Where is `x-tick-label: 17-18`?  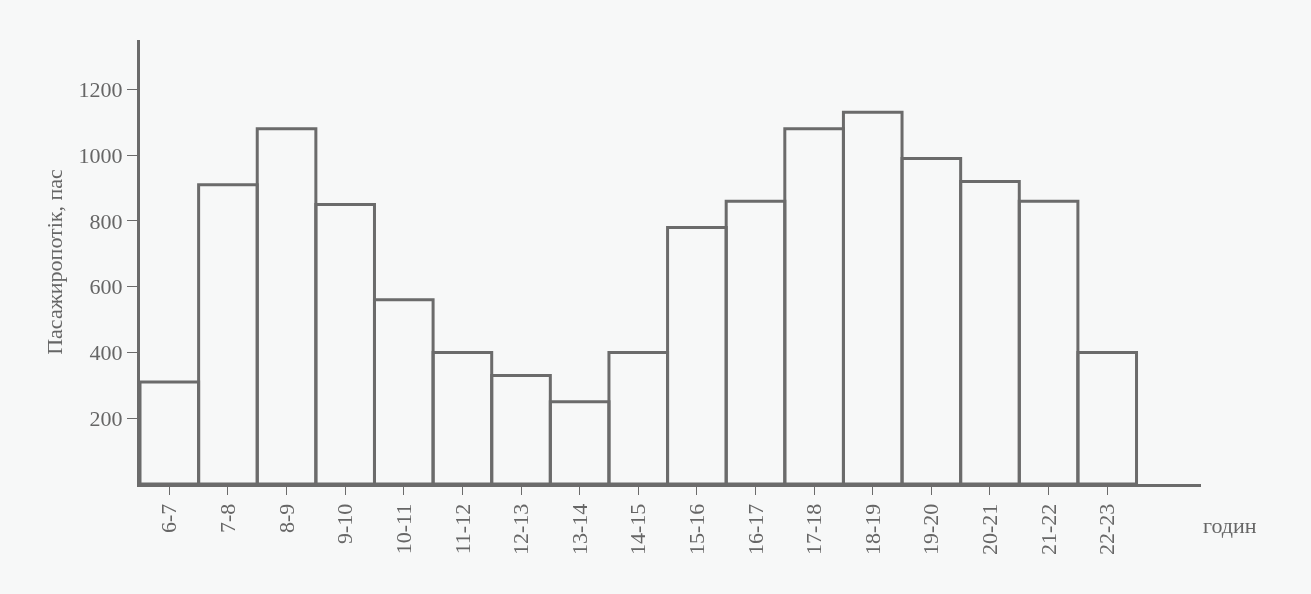 x-tick-label: 17-18 is located at coordinates (814, 529).